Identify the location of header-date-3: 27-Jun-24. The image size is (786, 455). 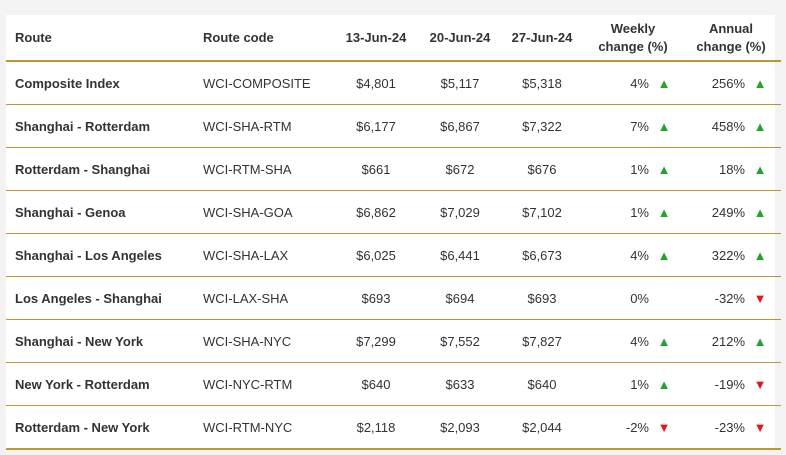
(542, 38).